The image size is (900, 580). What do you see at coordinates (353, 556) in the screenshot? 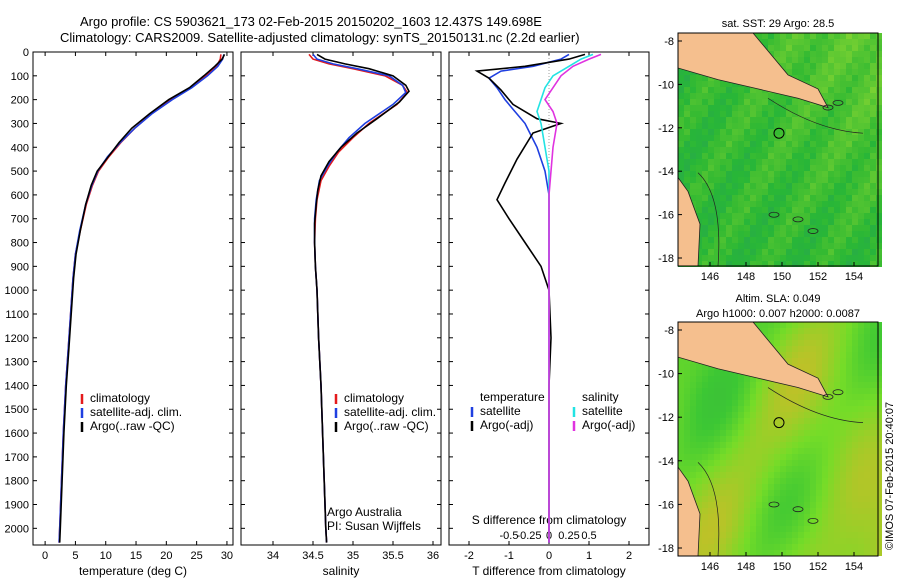
I see `x-tick-label: 35` at bounding box center [353, 556].